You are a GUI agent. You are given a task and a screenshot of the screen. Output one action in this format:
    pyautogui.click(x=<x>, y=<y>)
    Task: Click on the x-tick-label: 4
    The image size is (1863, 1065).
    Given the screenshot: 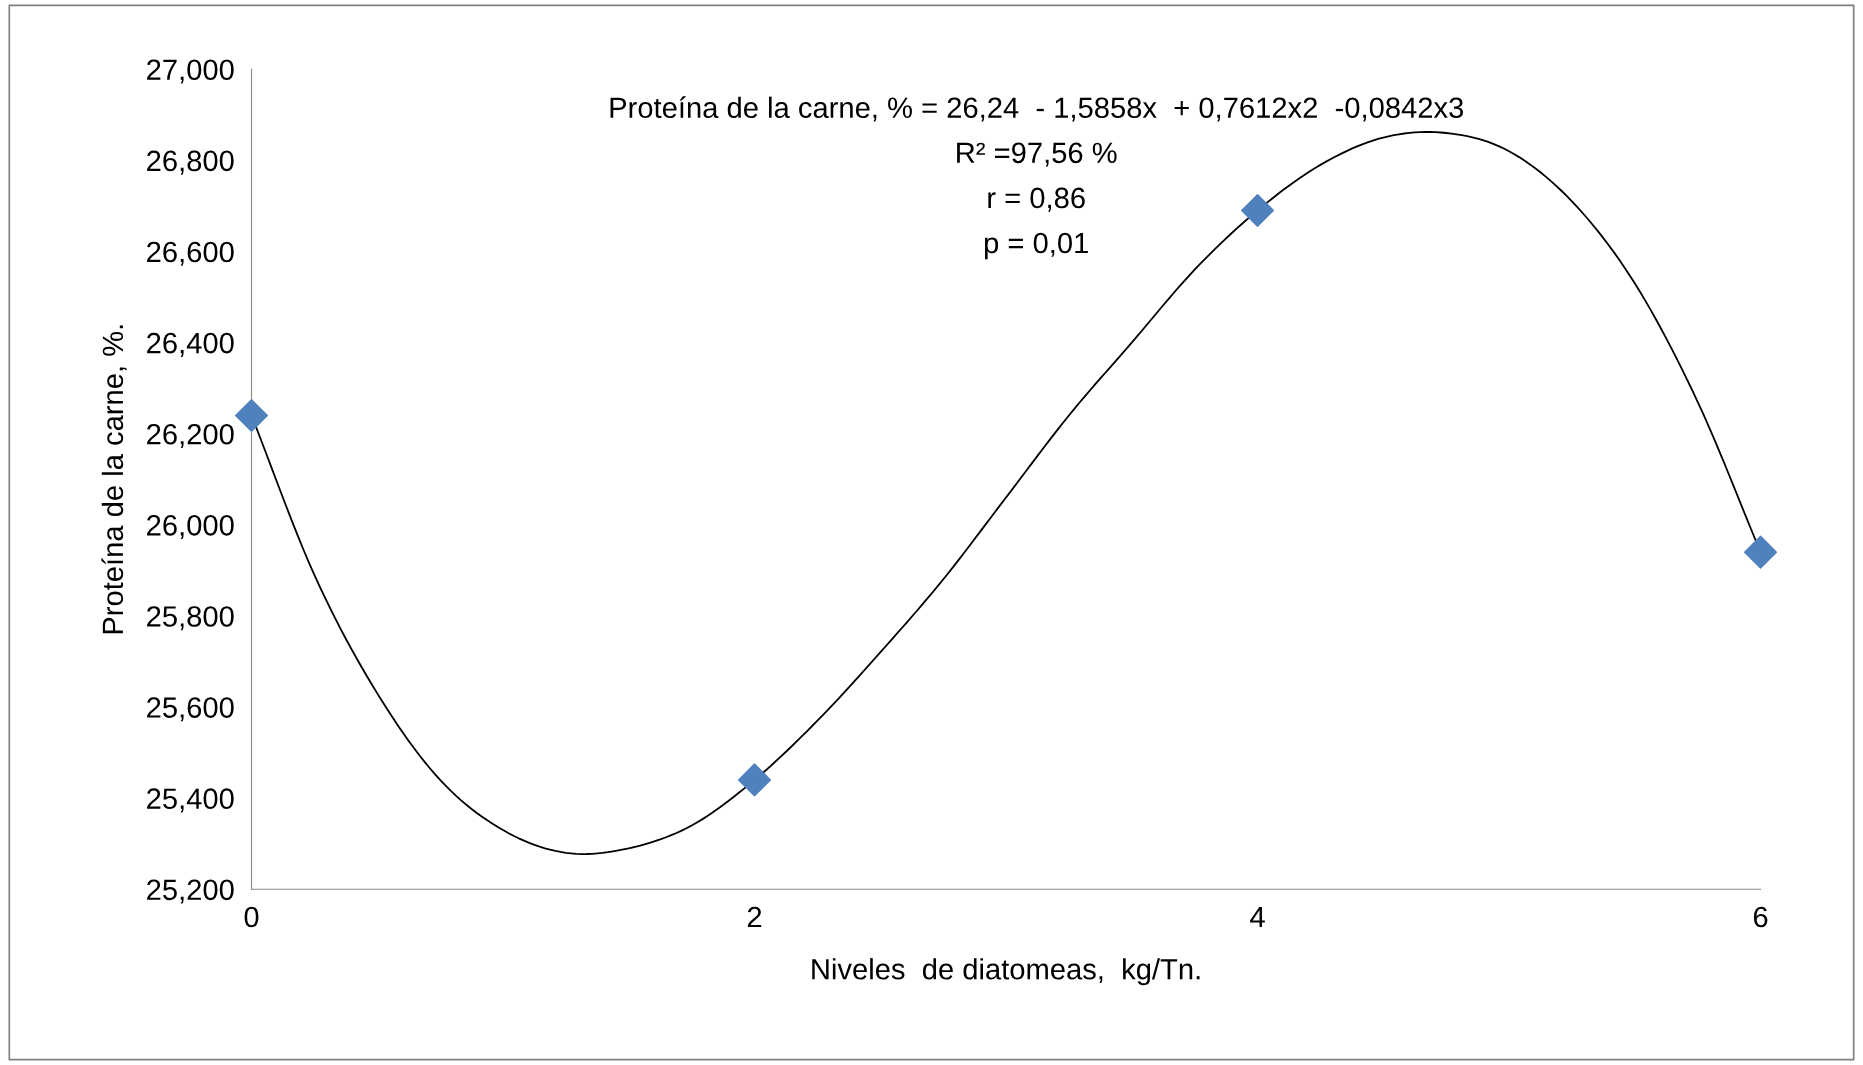 What is the action you would take?
    pyautogui.click(x=1257, y=917)
    